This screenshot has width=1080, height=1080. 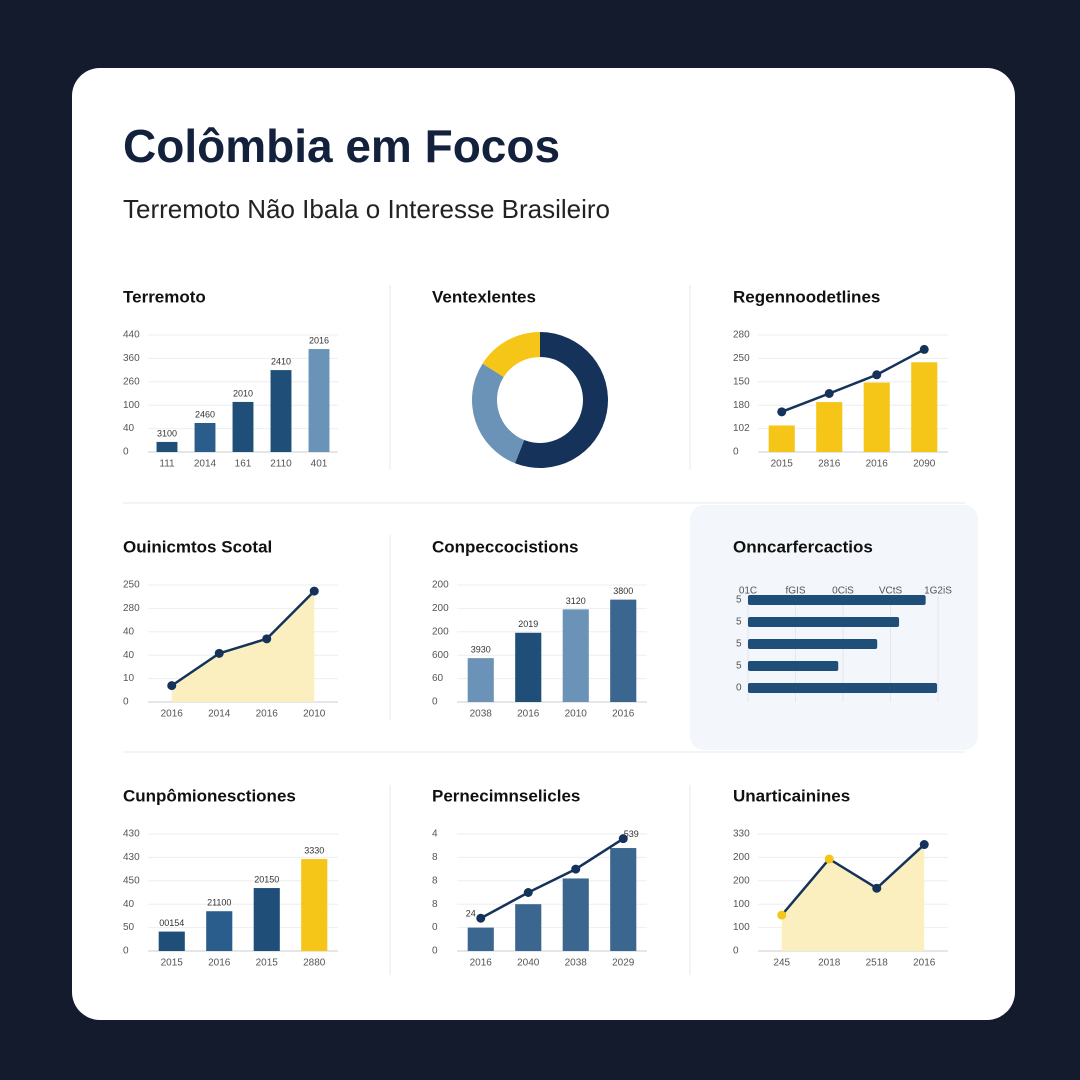 I want to click on donut-slice, so click(x=511, y=354).